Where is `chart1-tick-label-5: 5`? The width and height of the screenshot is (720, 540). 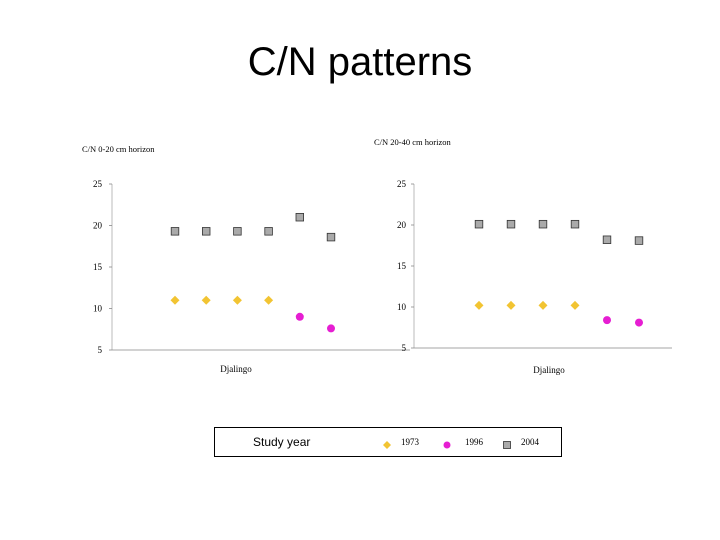
chart1-tick-label-5: 5 is located at coordinates (100, 350).